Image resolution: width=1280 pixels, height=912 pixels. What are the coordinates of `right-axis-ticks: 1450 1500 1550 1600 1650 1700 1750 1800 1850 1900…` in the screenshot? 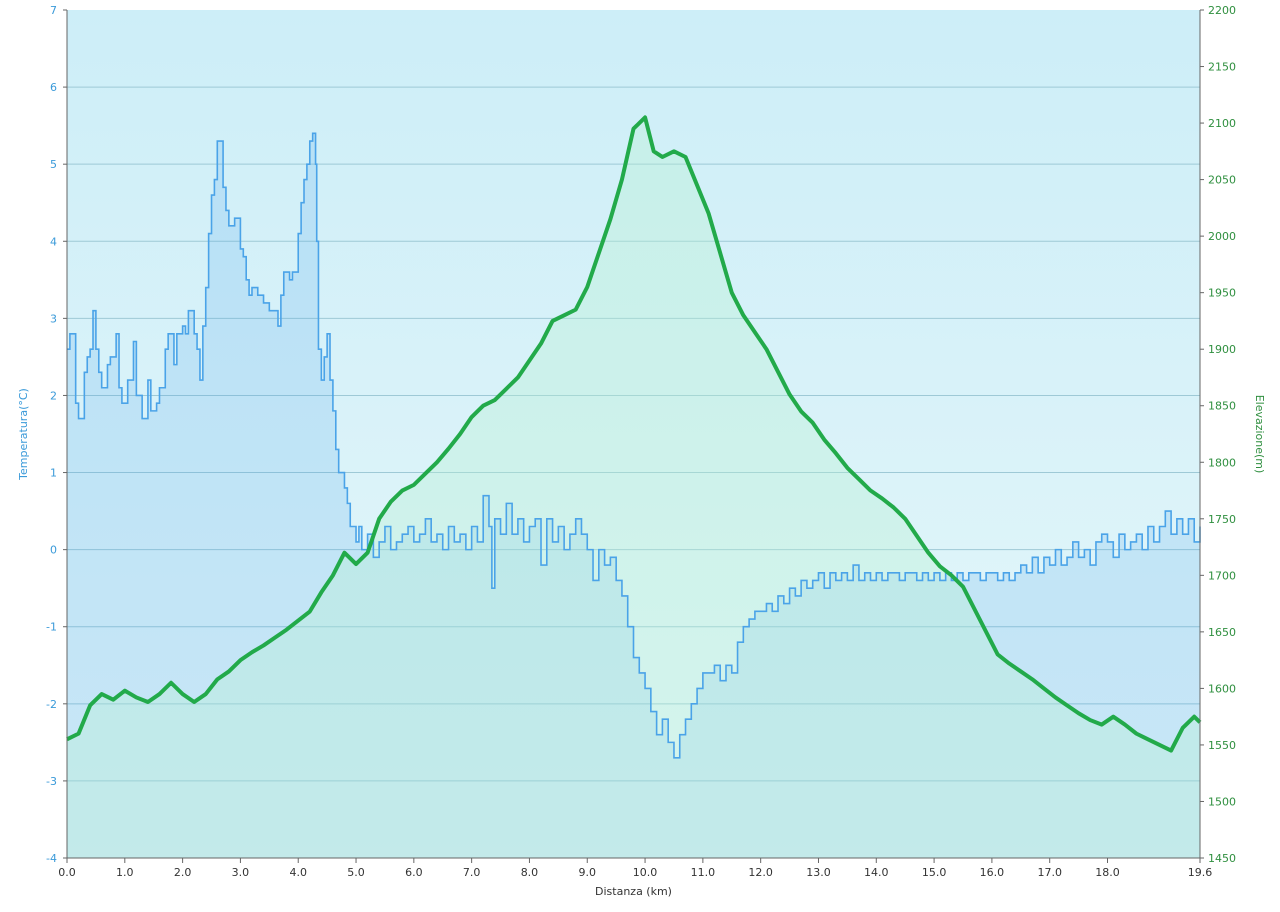 It's located at (1218, 434).